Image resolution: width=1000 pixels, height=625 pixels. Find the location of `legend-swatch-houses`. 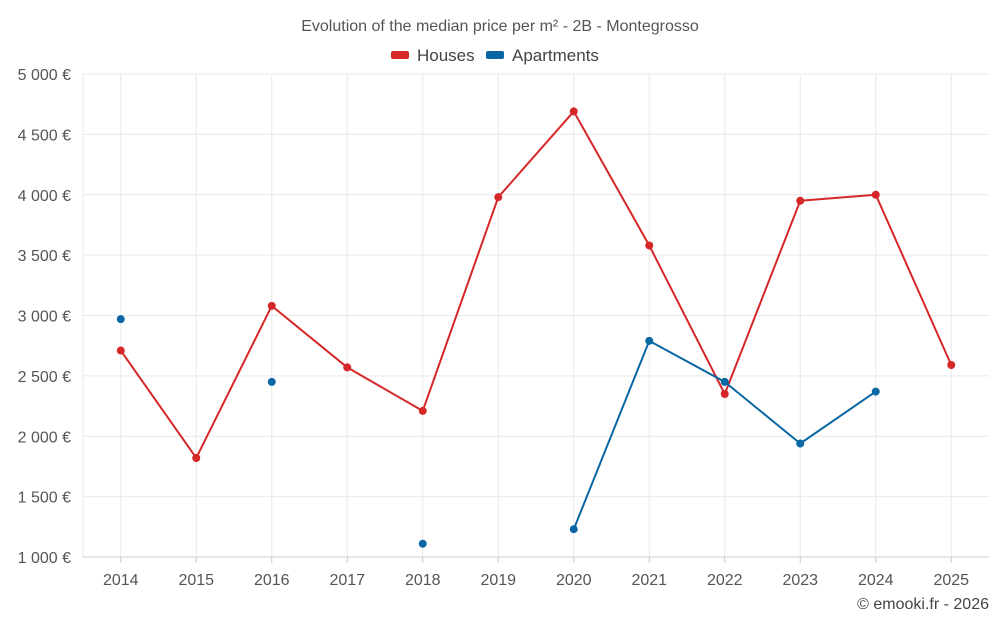

legend-swatch-houses is located at coordinates (400, 55).